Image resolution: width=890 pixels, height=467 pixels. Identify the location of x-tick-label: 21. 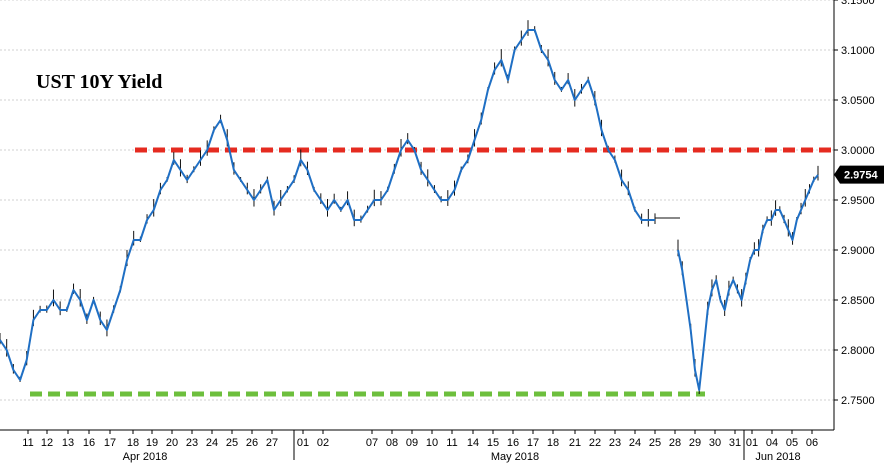
(575, 443).